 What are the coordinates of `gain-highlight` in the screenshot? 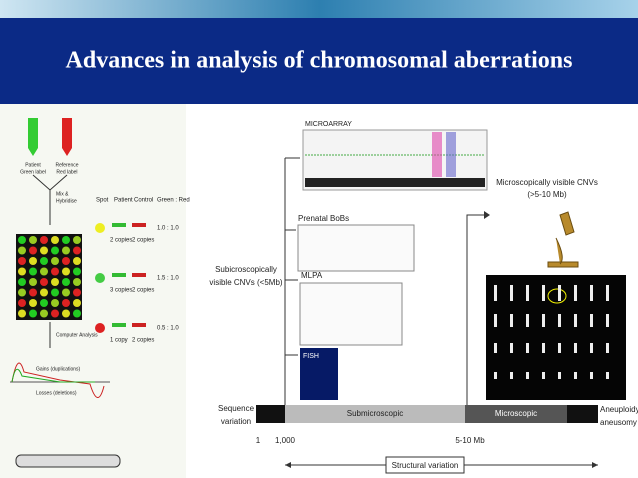 It's located at (437, 154).